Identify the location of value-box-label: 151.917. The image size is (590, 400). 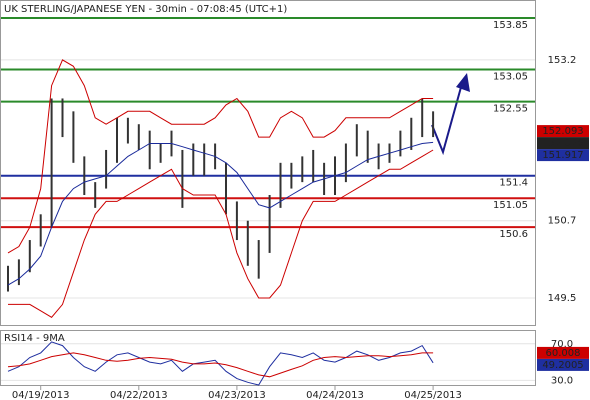
(562, 155).